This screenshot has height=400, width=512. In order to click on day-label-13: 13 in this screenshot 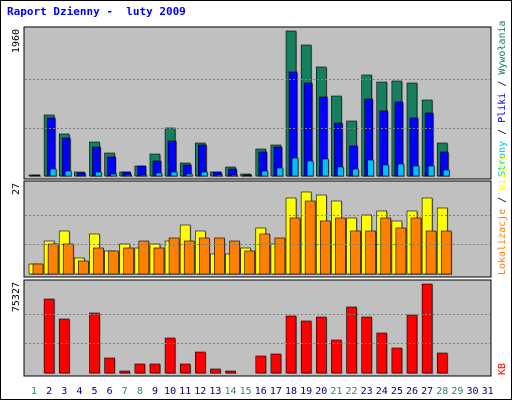, I will do `click(215, 391)`.